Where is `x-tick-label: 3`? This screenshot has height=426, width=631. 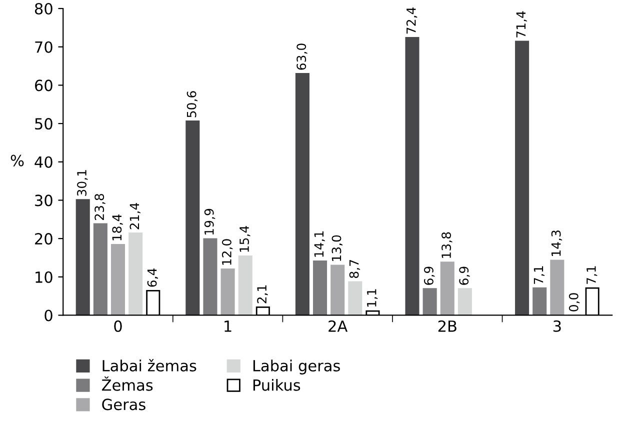 x-tick-label: 3 is located at coordinates (557, 326).